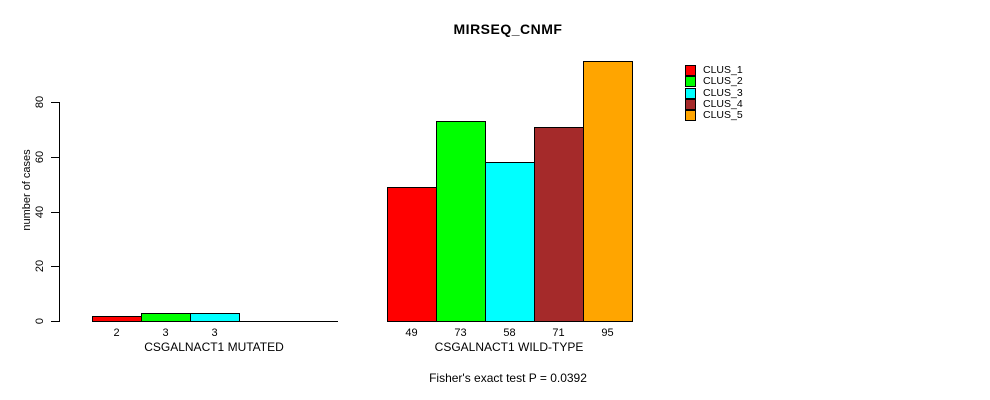 This screenshot has width=990, height=400. I want to click on legend-item: CLUS_4, so click(714, 104).